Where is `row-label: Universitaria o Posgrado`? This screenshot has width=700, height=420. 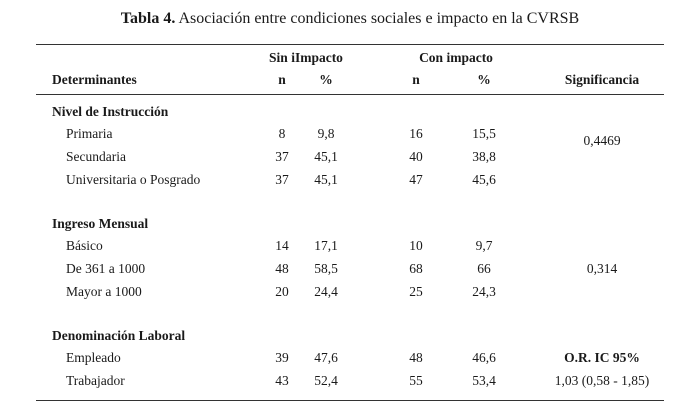
row-label: Universitaria o Posgrado is located at coordinates (133, 179).